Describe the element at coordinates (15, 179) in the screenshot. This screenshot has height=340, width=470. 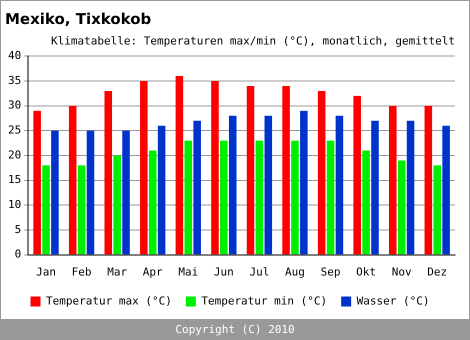
I see `y-tick-label: 15` at that location.